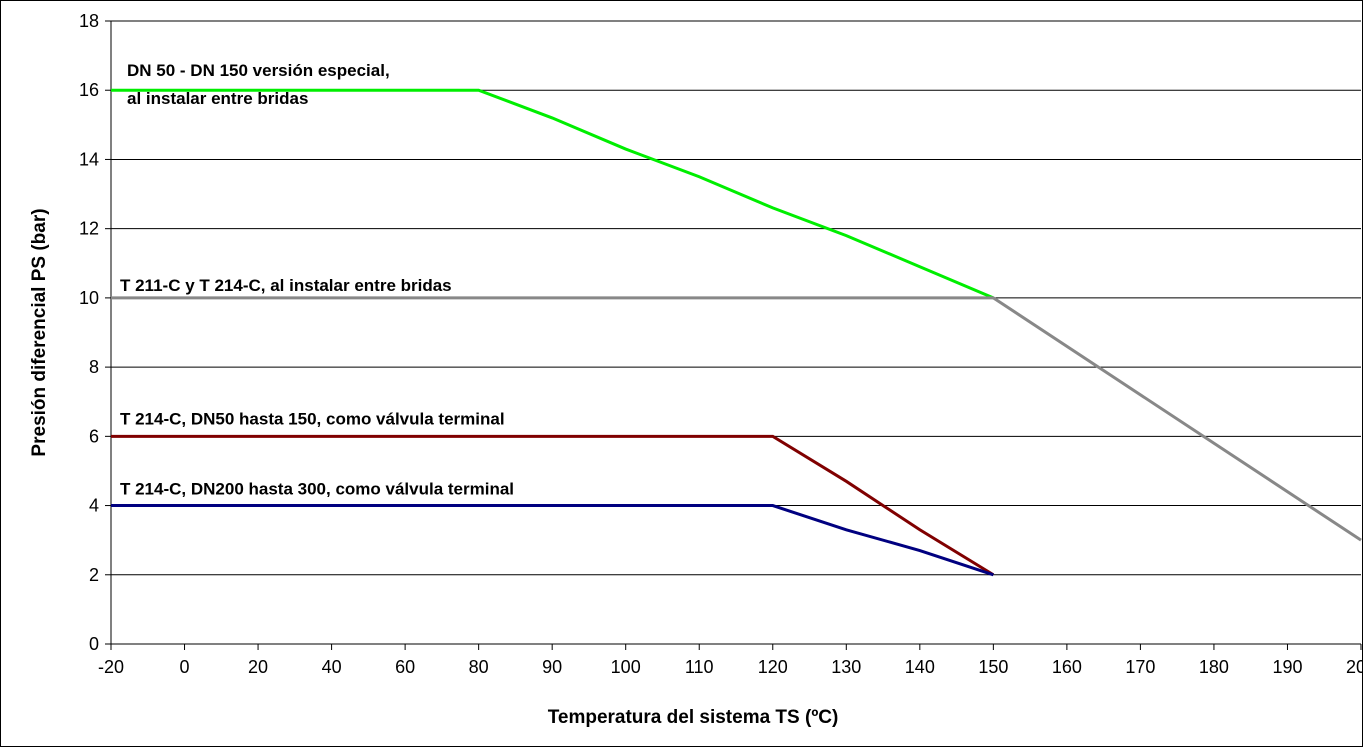  What do you see at coordinates (1140, 667) in the screenshot?
I see `x-tick-label: 170` at bounding box center [1140, 667].